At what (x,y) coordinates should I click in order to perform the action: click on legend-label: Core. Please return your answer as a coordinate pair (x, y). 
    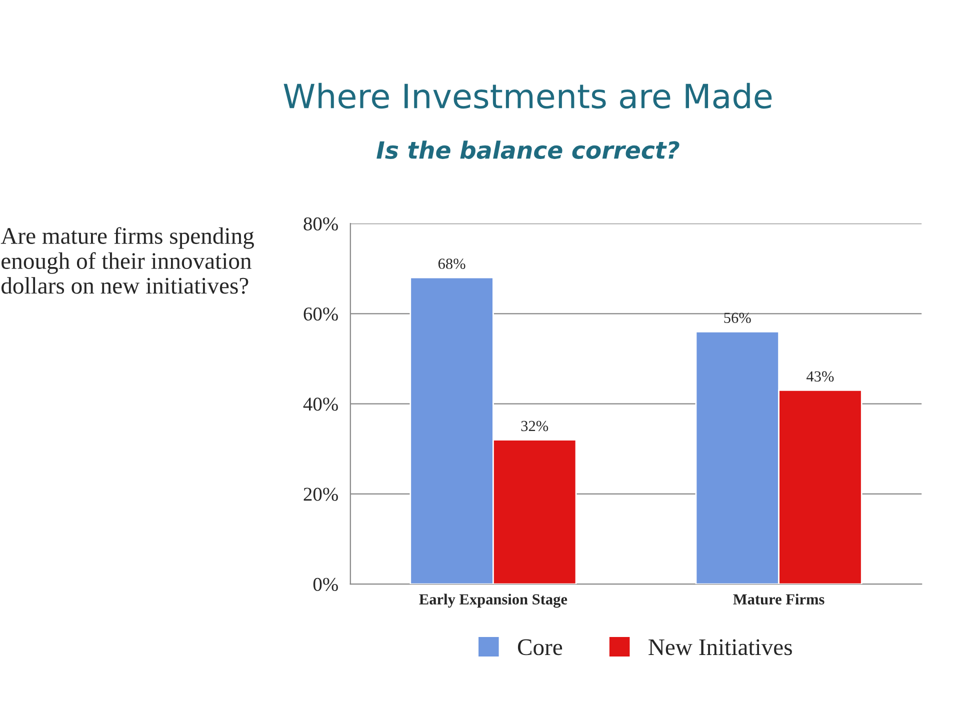
    Looking at the image, I should click on (540, 647).